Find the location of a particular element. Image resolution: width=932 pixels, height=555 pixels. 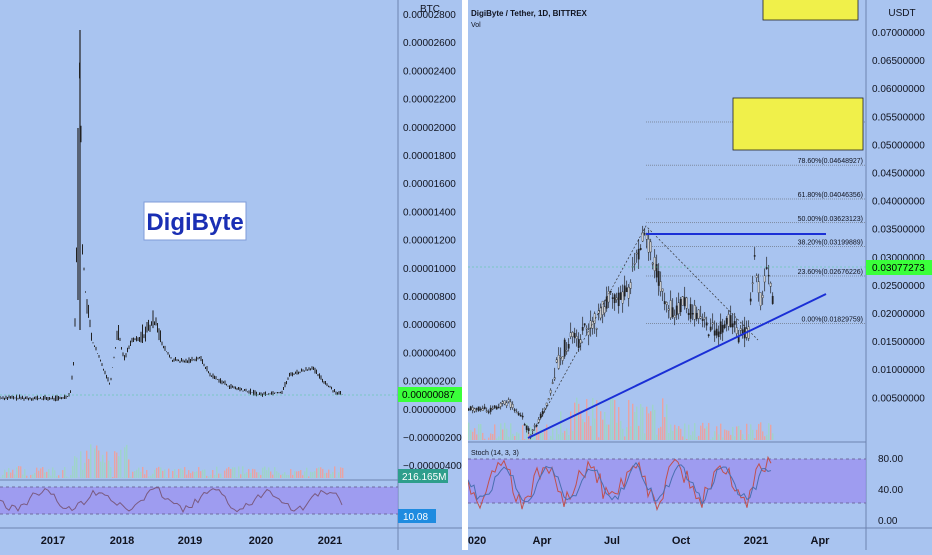

right-y-tick-label: 0.06500000 is located at coordinates (898, 61).